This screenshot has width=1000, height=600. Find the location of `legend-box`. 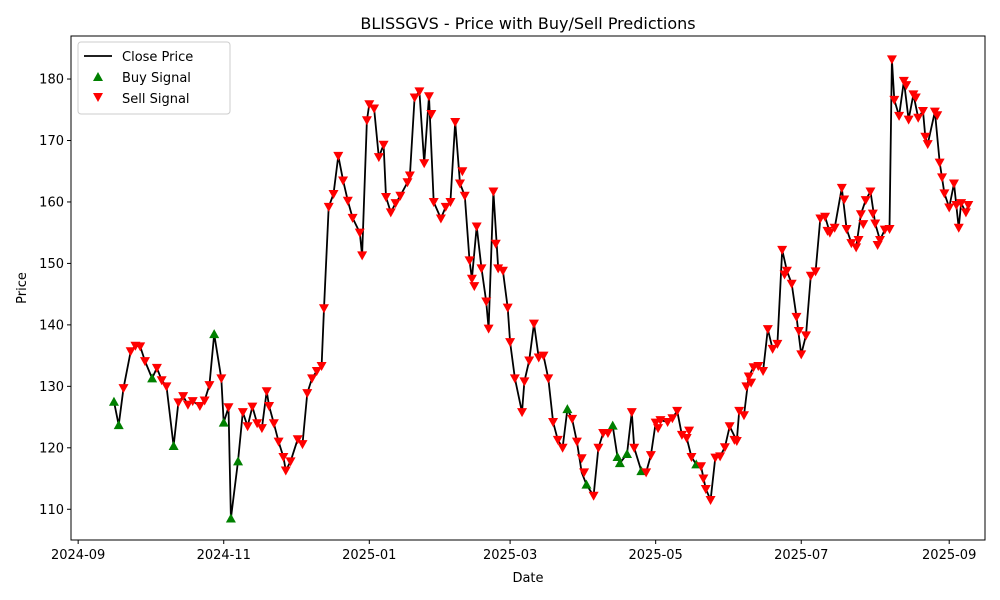

legend-box is located at coordinates (154, 78).